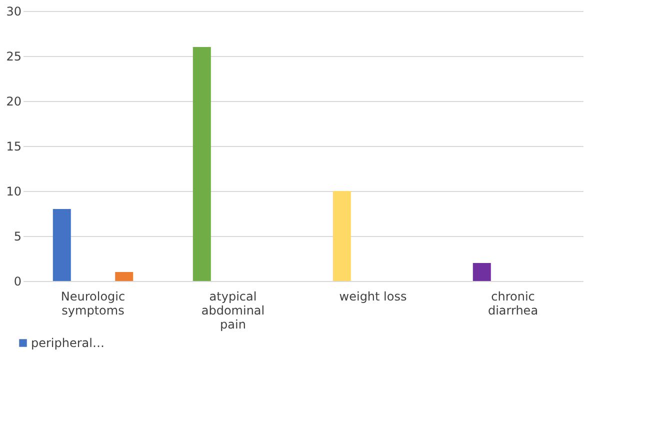  What do you see at coordinates (18, 237) in the screenshot?
I see `y-tick-label: 5` at bounding box center [18, 237].